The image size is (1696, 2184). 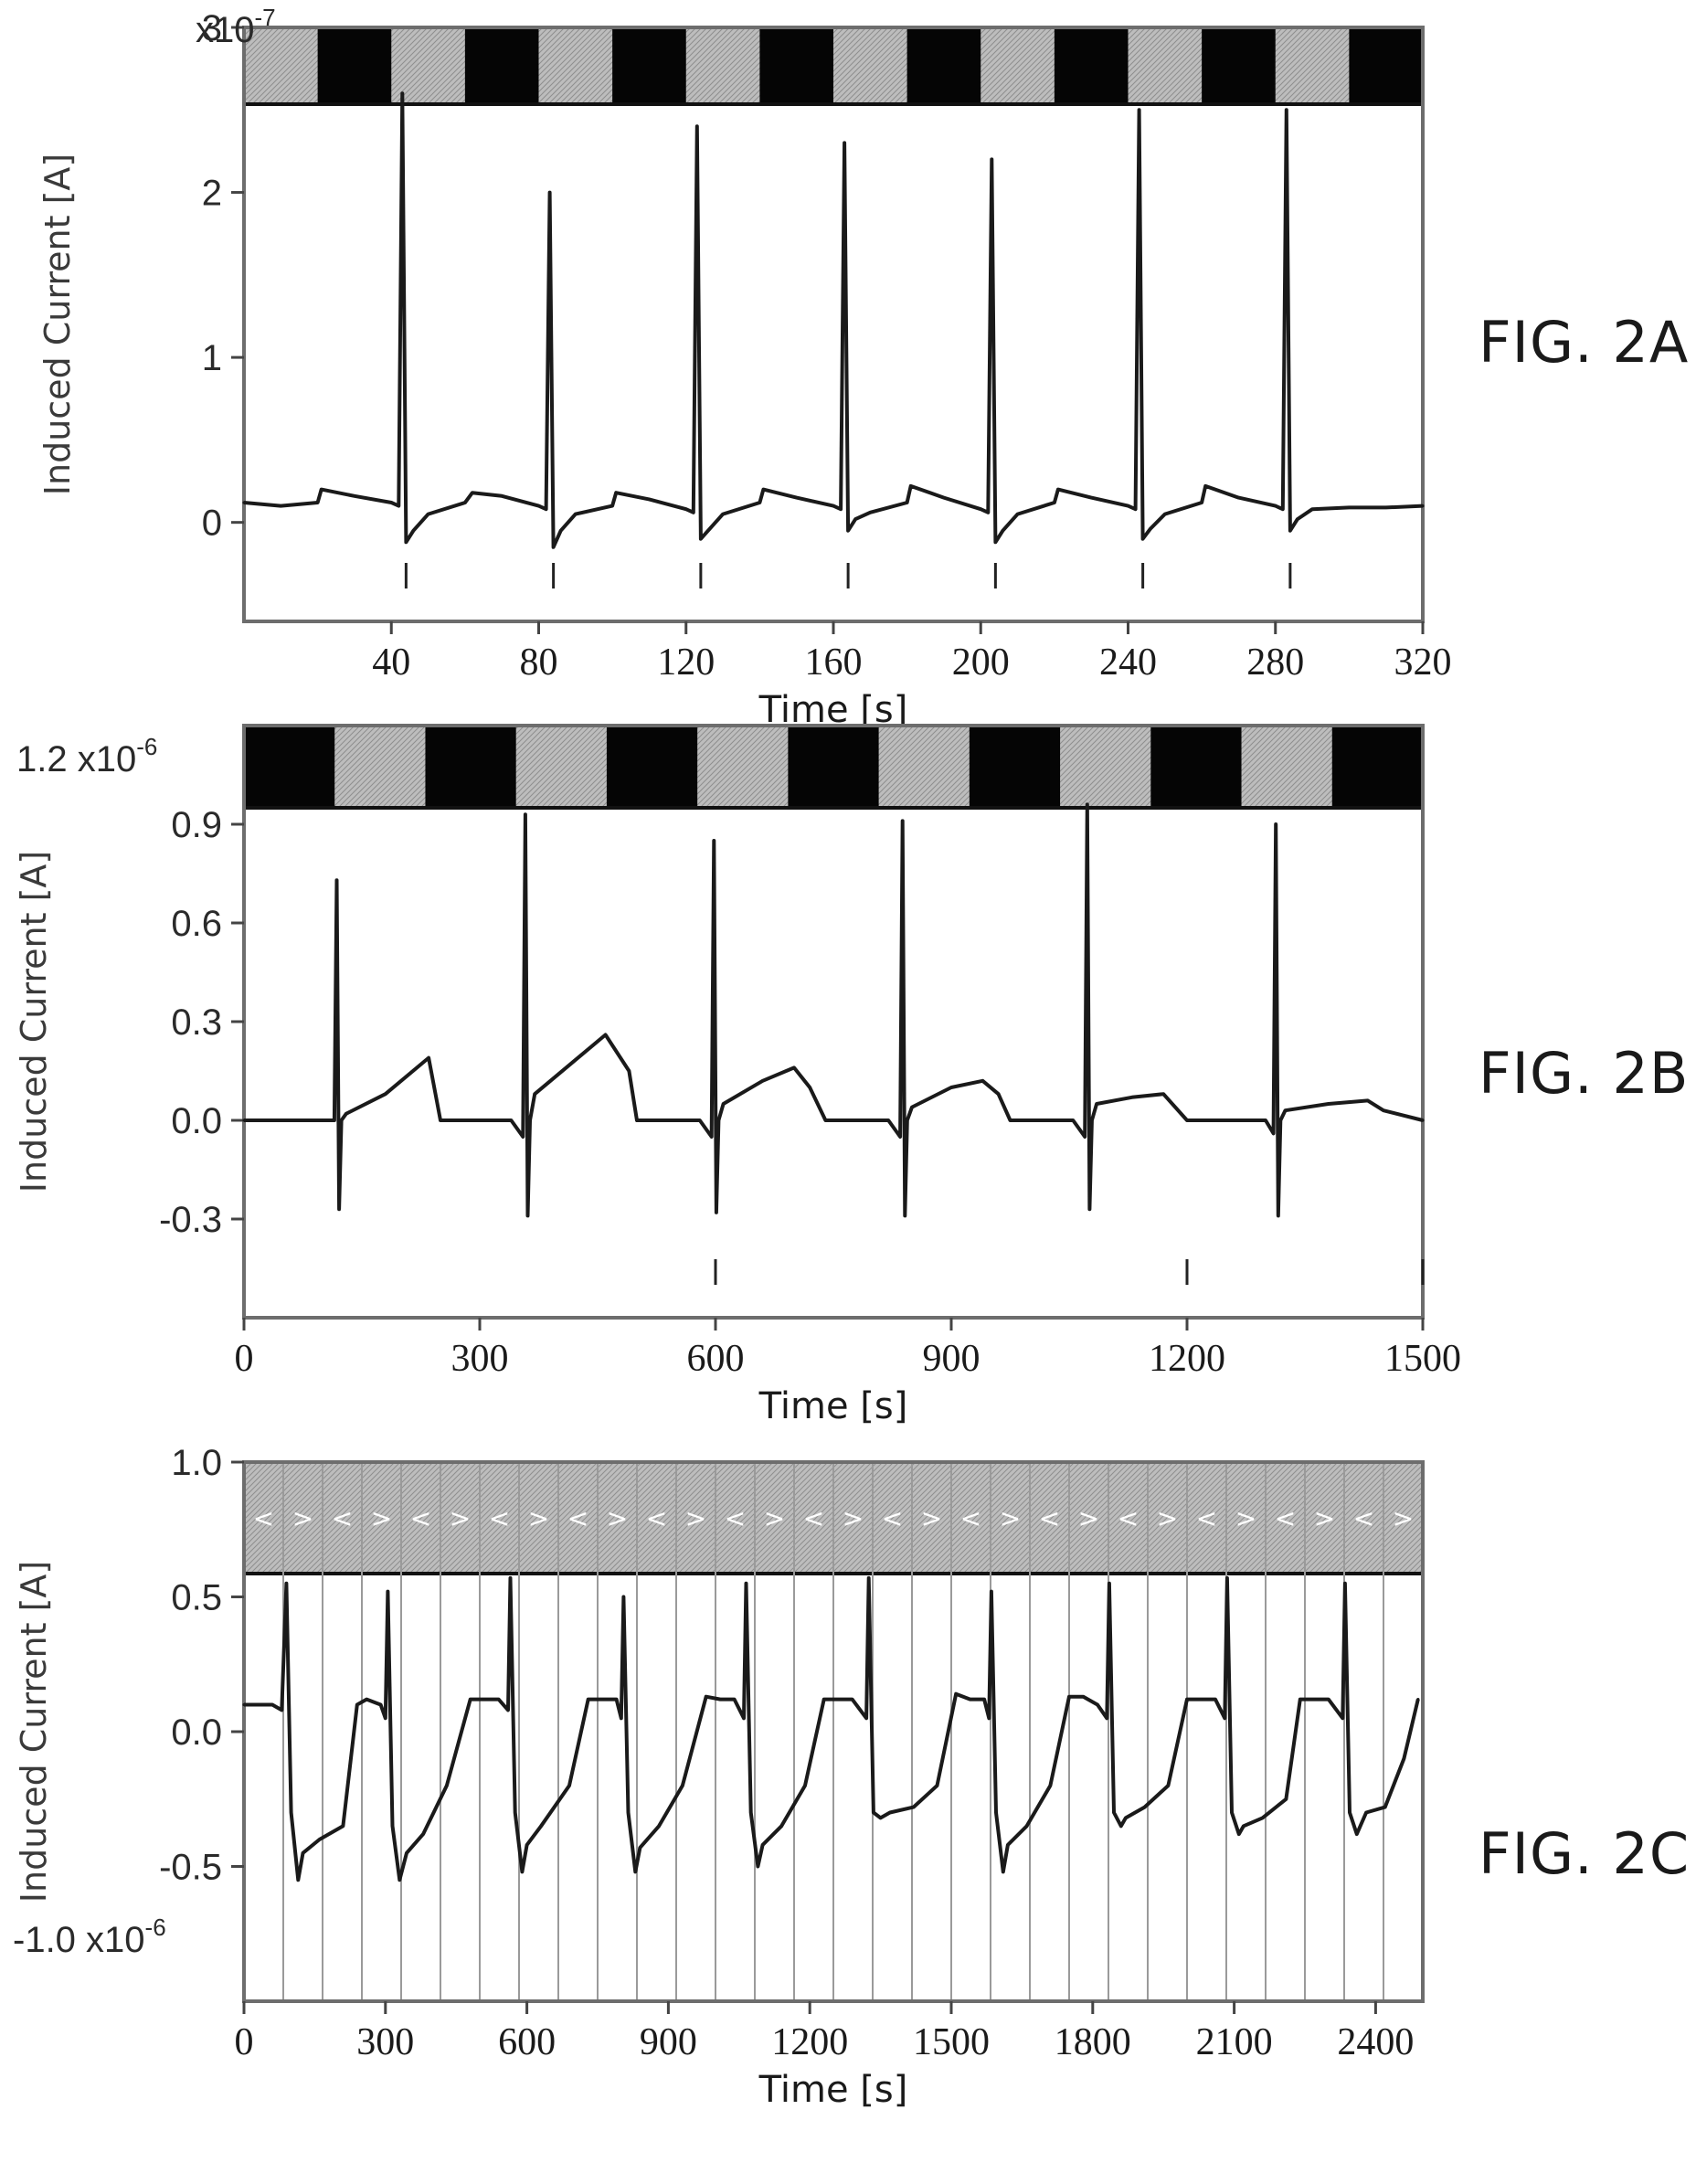 I want to click on x-tick-label: 1500, so click(x=952, y=2042).